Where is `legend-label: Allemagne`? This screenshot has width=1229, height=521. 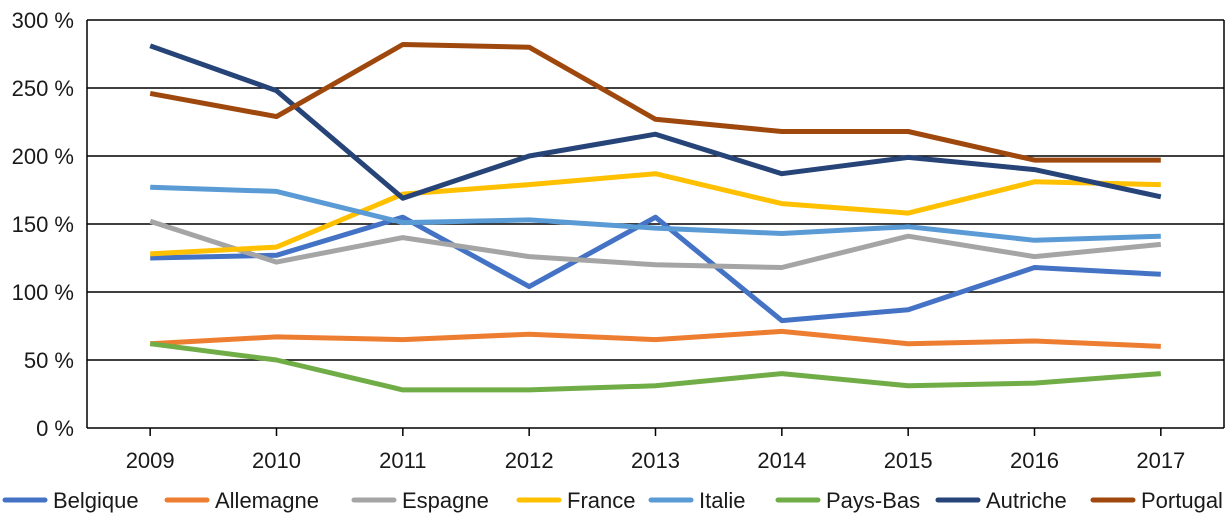 legend-label: Allemagne is located at coordinates (267, 500).